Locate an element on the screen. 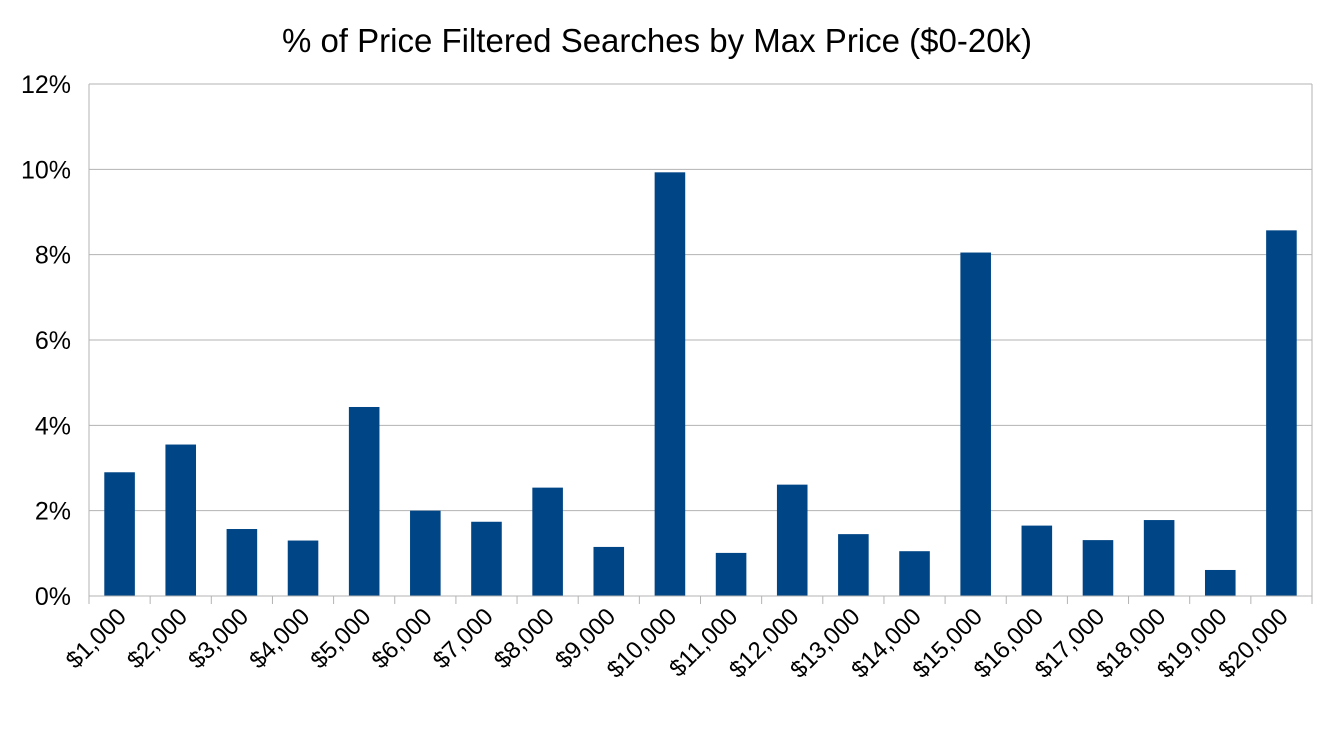  x-tick-label: $4,000 is located at coordinates (279, 638).